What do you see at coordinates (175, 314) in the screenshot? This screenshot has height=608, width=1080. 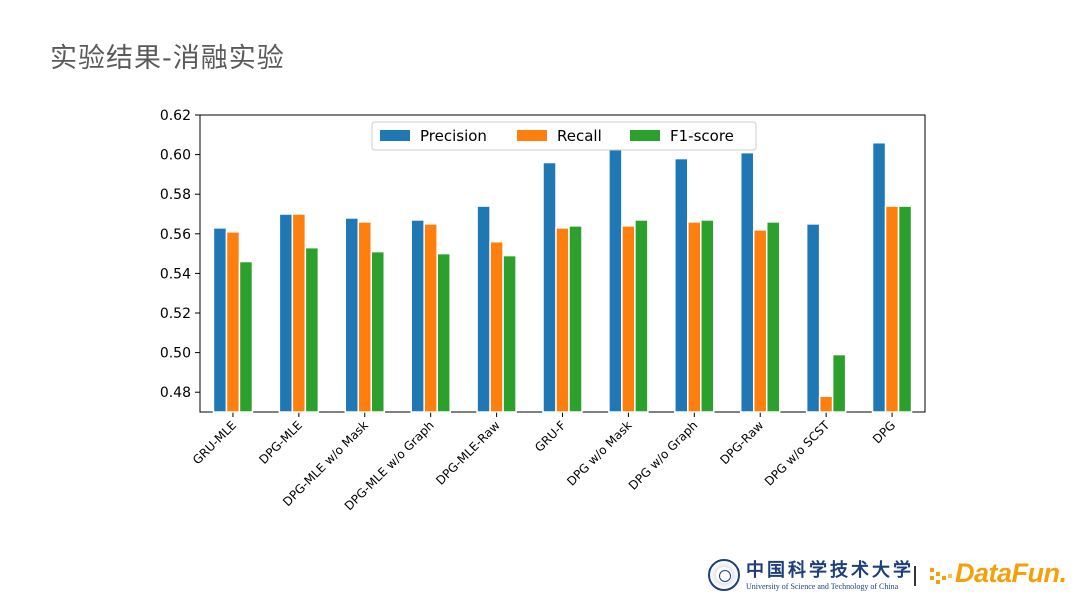 I see `y-tick-label: 0.52` at bounding box center [175, 314].